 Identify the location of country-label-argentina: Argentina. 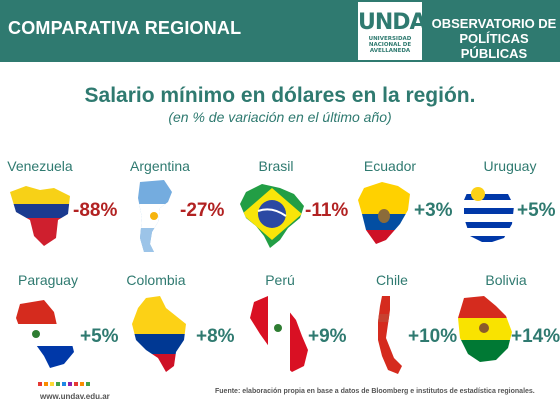
(160, 166).